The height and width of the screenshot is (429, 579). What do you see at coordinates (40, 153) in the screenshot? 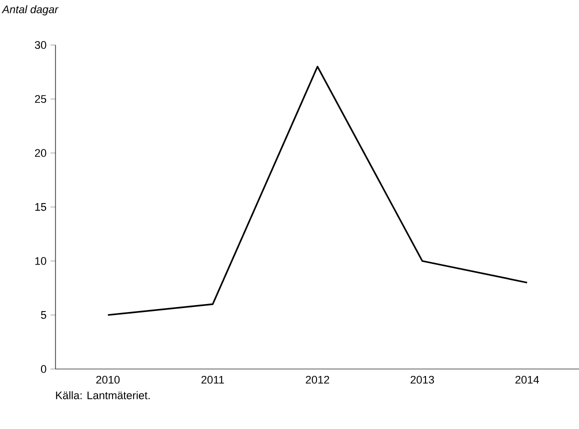
I see `y-tick-label: 20` at bounding box center [40, 153].